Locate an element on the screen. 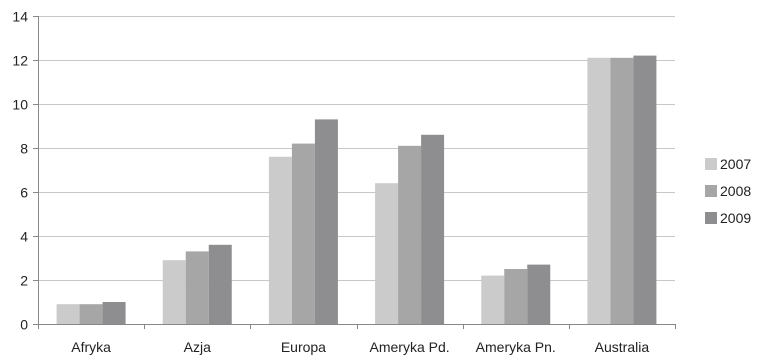  bar-2007-europa is located at coordinates (280, 240).